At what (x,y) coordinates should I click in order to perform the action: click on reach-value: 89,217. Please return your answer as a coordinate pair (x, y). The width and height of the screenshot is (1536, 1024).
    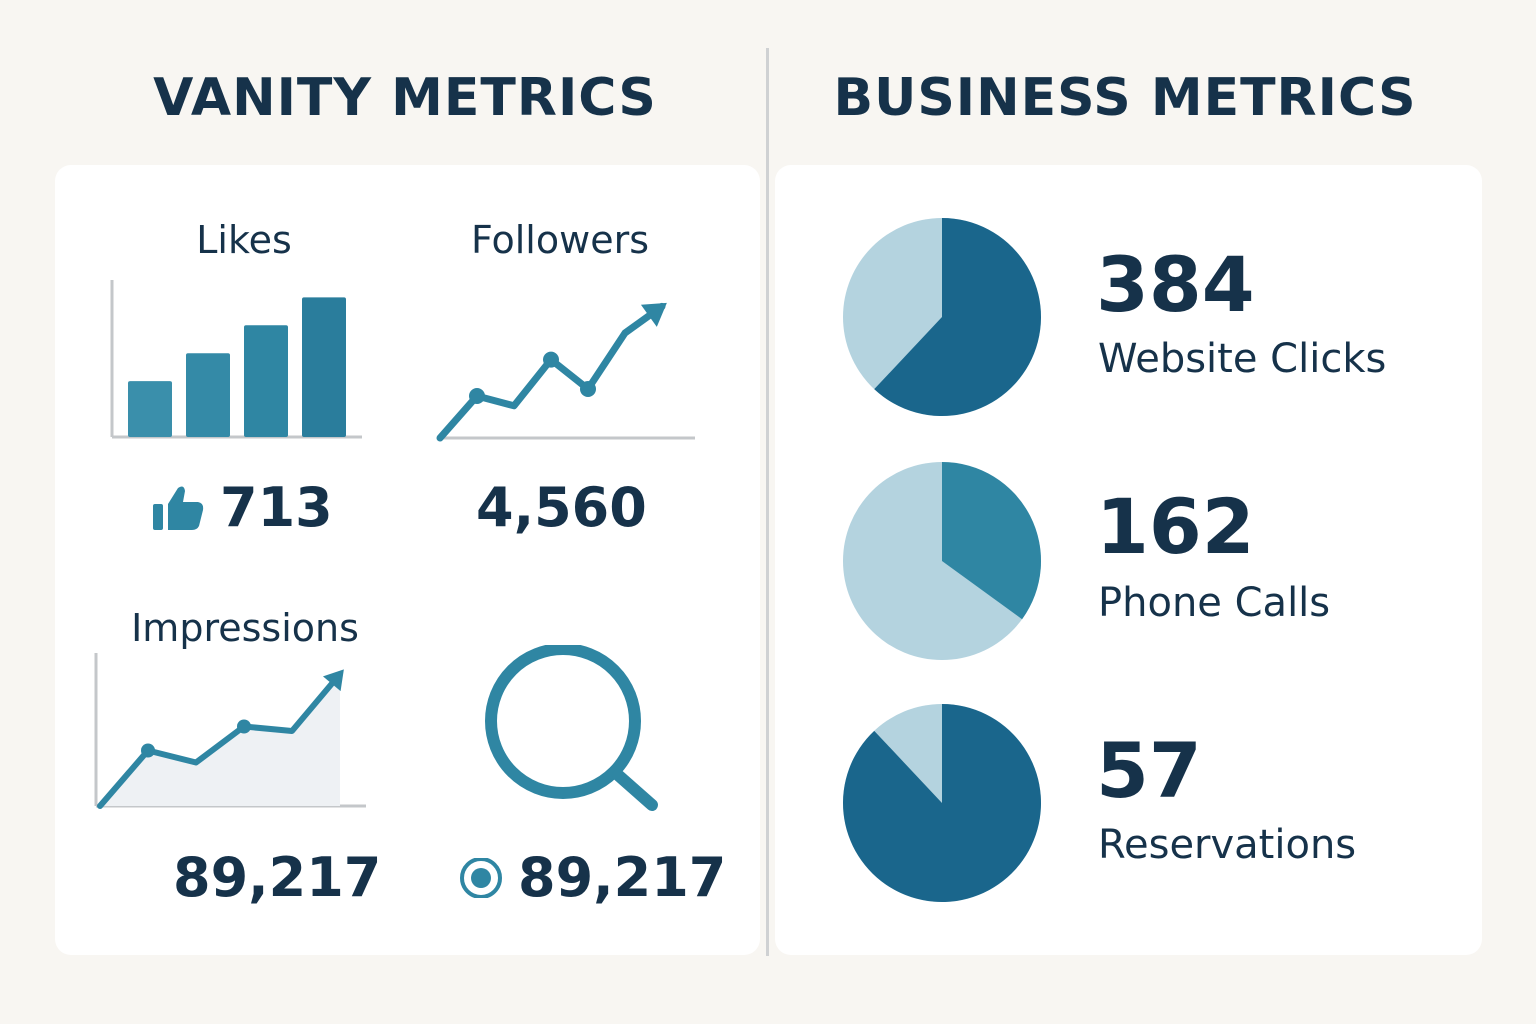
    Looking at the image, I should click on (622, 877).